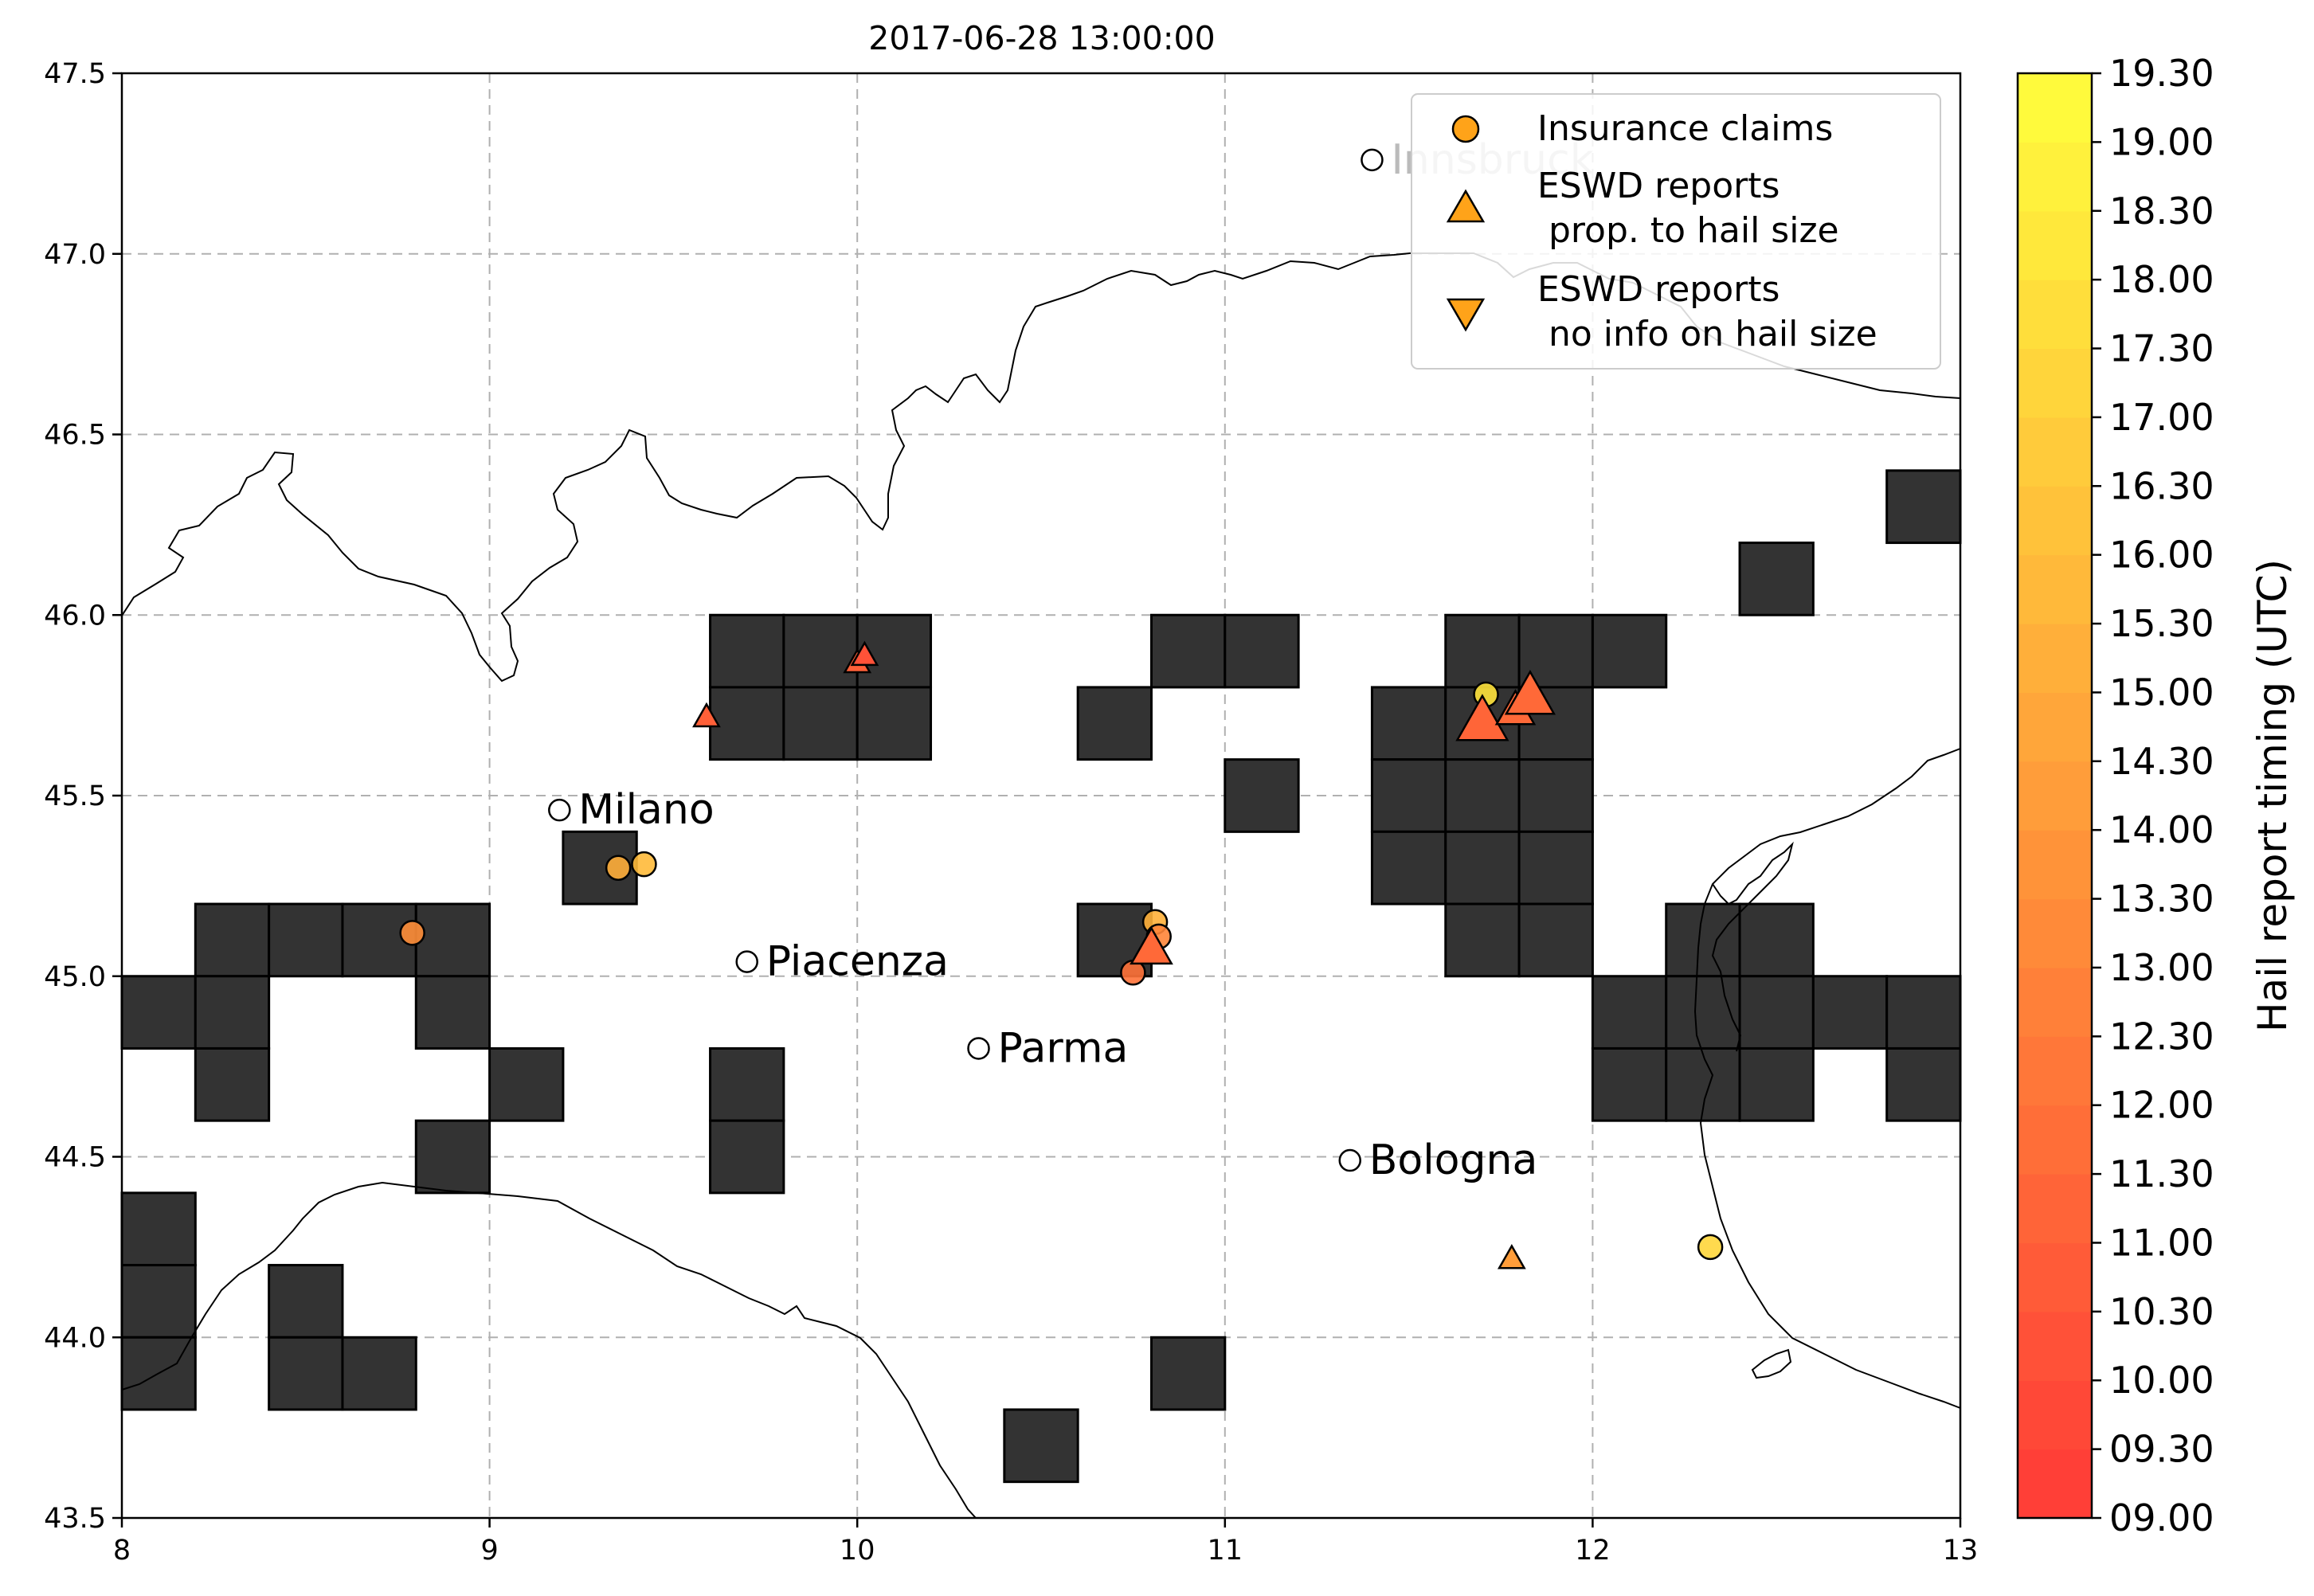 The width and height of the screenshot is (2314, 1596). I want to click on colorbar-tick-label: 19.00, so click(2161, 141).